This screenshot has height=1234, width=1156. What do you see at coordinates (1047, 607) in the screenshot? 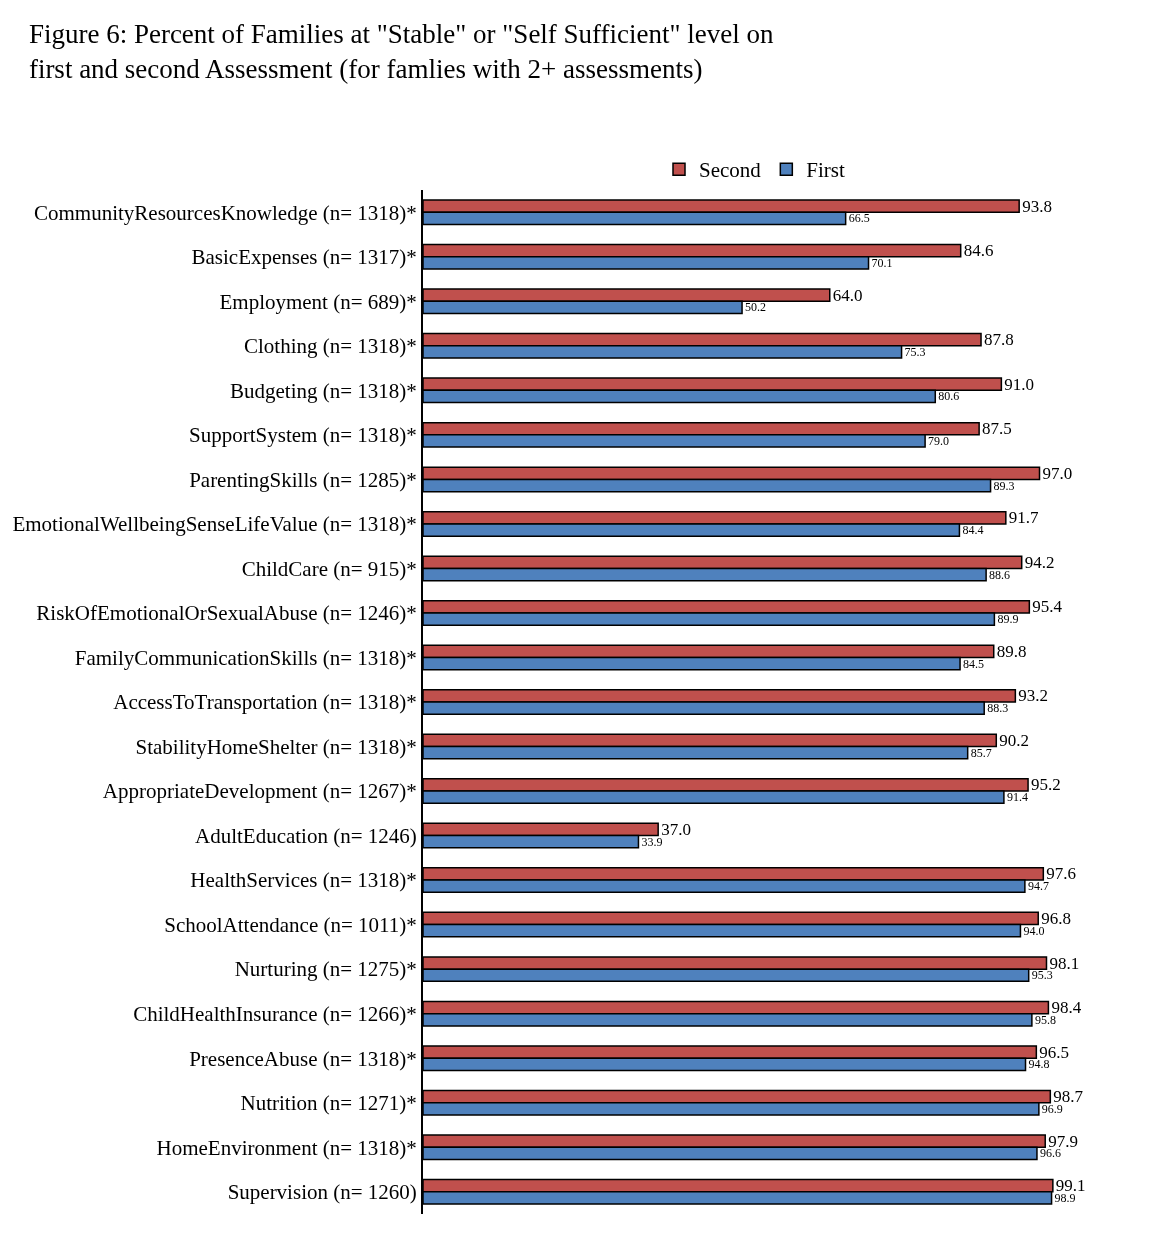
I see `data-label: 95.4` at bounding box center [1047, 607].